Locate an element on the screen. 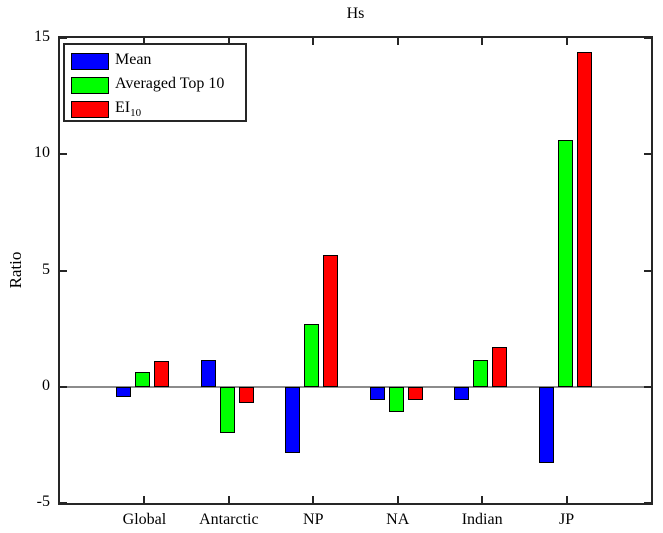  bar-mean-np is located at coordinates (293, 419).